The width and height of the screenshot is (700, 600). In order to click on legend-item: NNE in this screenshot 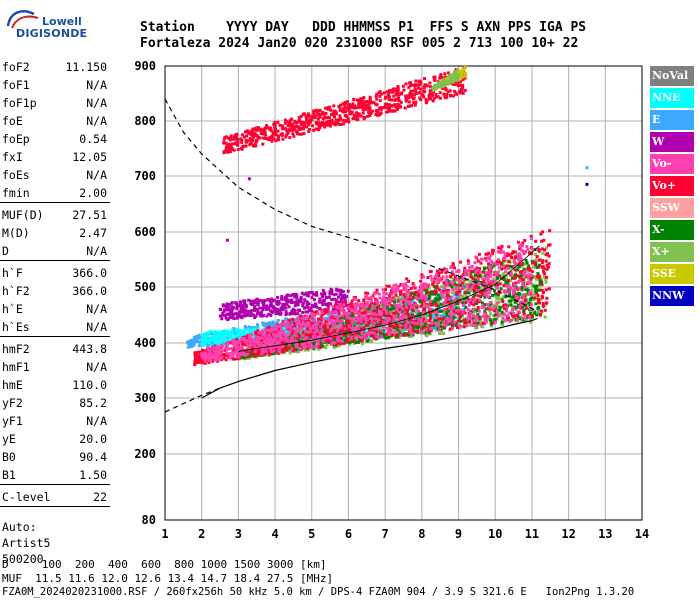, I will do `click(672, 98)`.